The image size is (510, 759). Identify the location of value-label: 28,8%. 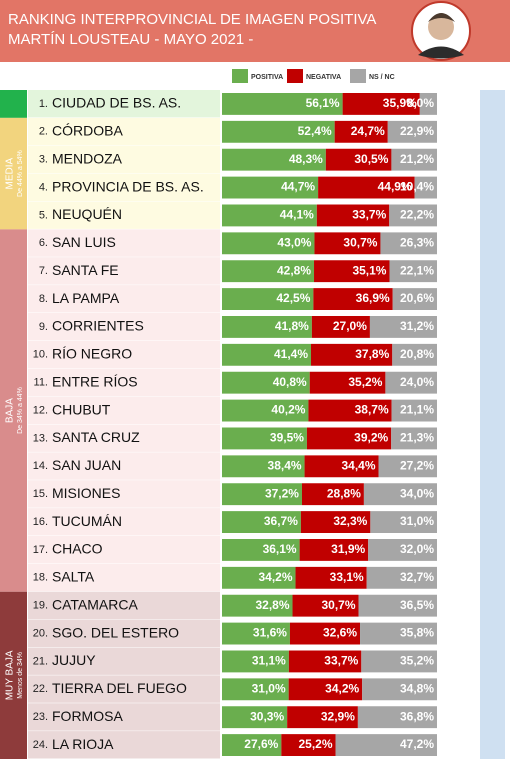
(344, 493).